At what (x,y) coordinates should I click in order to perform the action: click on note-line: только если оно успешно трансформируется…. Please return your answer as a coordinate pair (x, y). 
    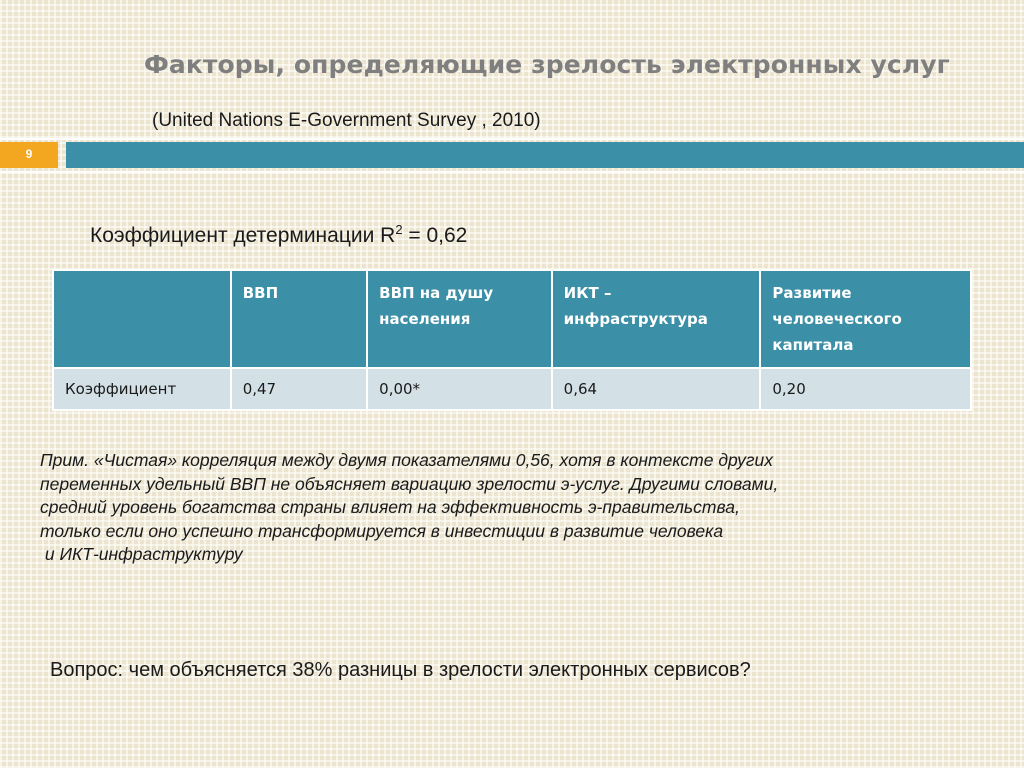
    Looking at the image, I should click on (382, 530).